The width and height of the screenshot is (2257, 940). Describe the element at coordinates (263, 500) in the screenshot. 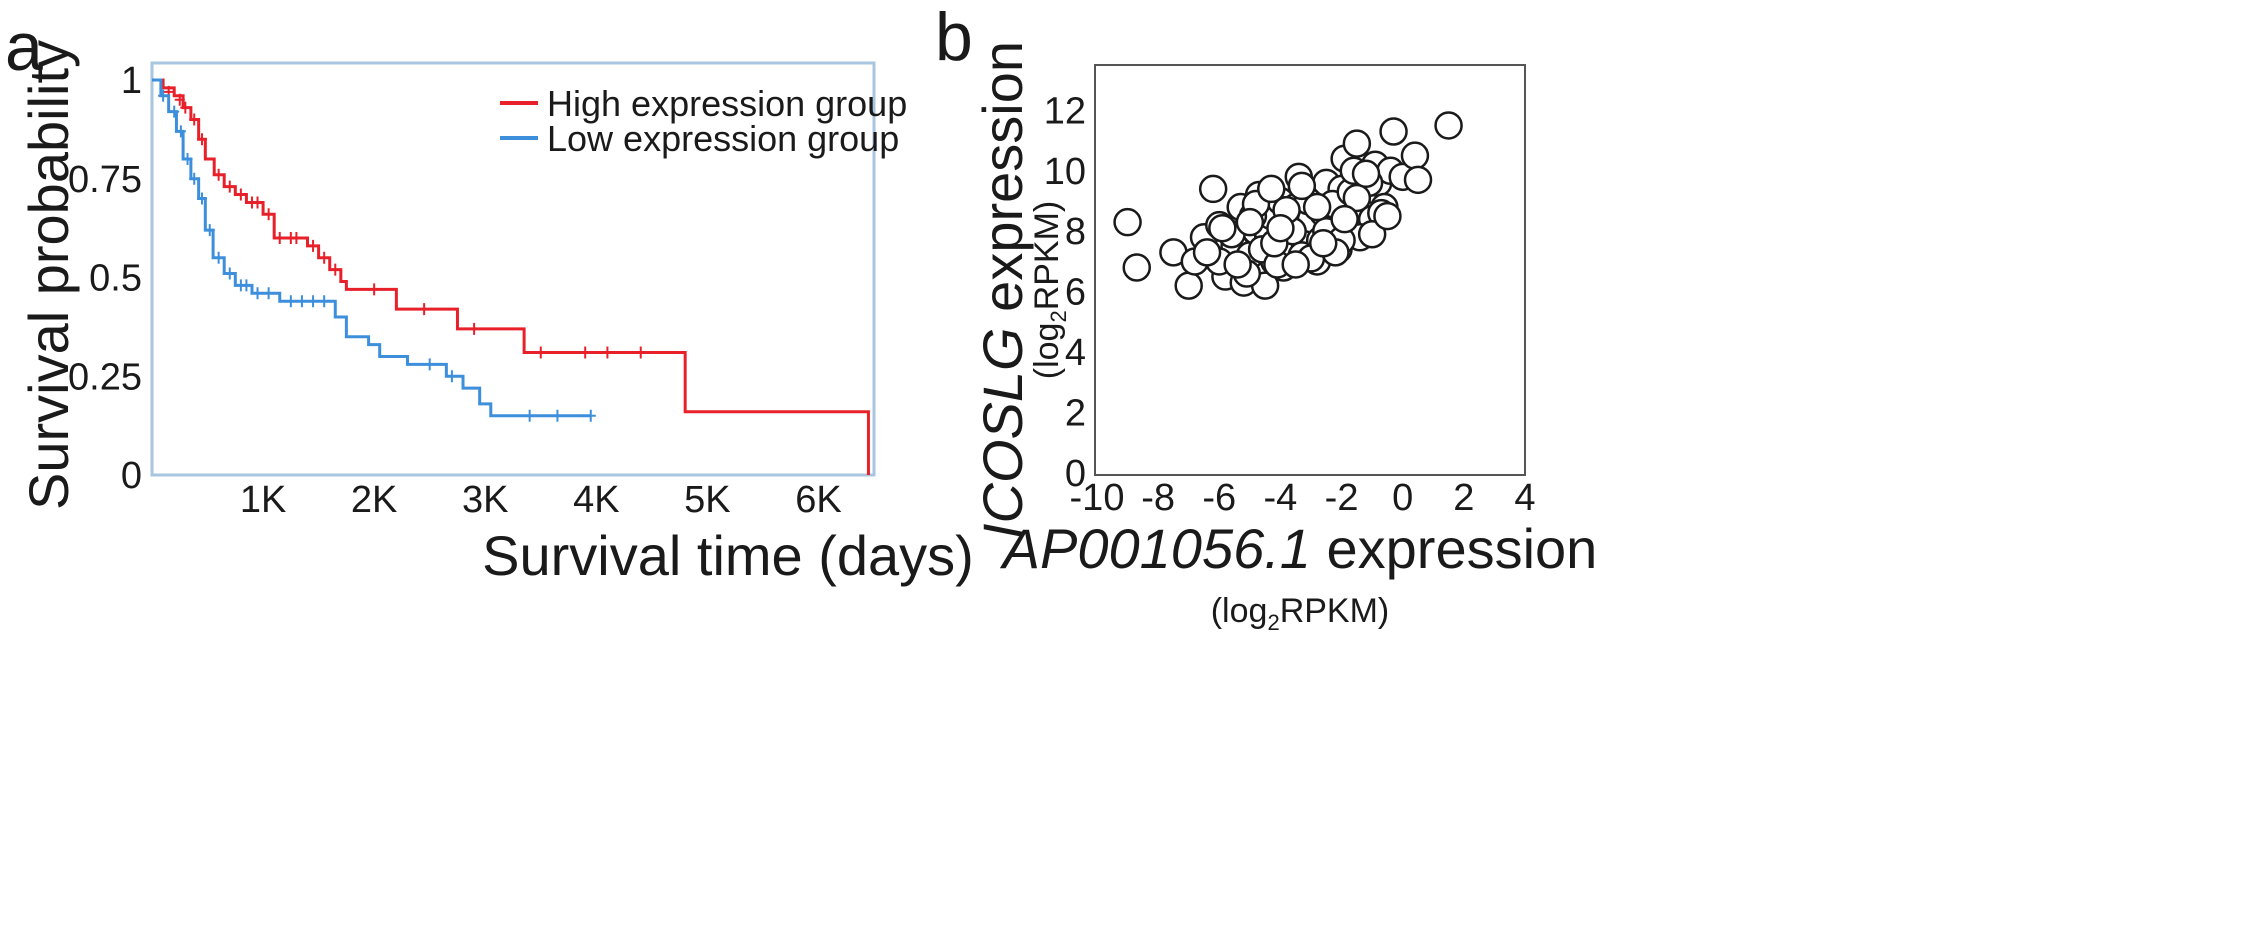

I see `km-x-tick-label: 1K` at that location.